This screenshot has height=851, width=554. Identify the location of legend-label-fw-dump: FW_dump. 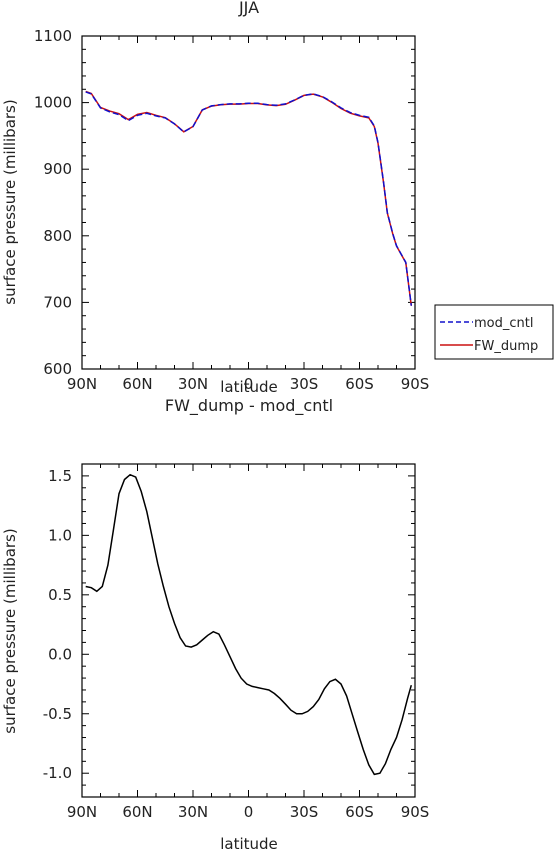
(506, 346).